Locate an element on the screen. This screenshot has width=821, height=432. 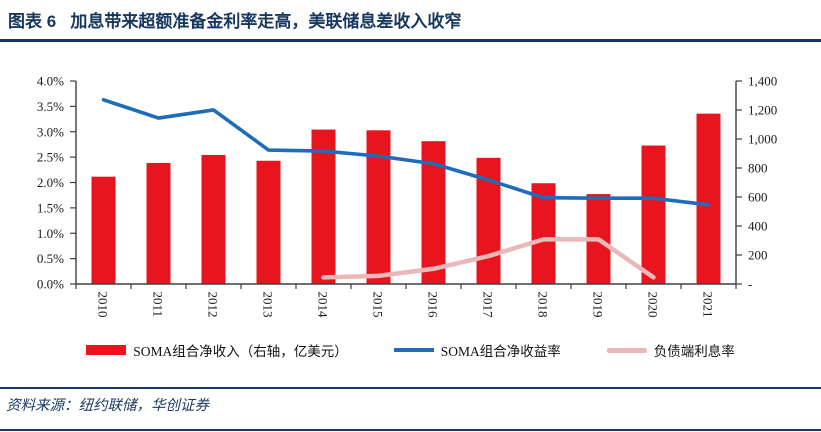
left-axis-tick-label: 1.0% is located at coordinates (50, 233).